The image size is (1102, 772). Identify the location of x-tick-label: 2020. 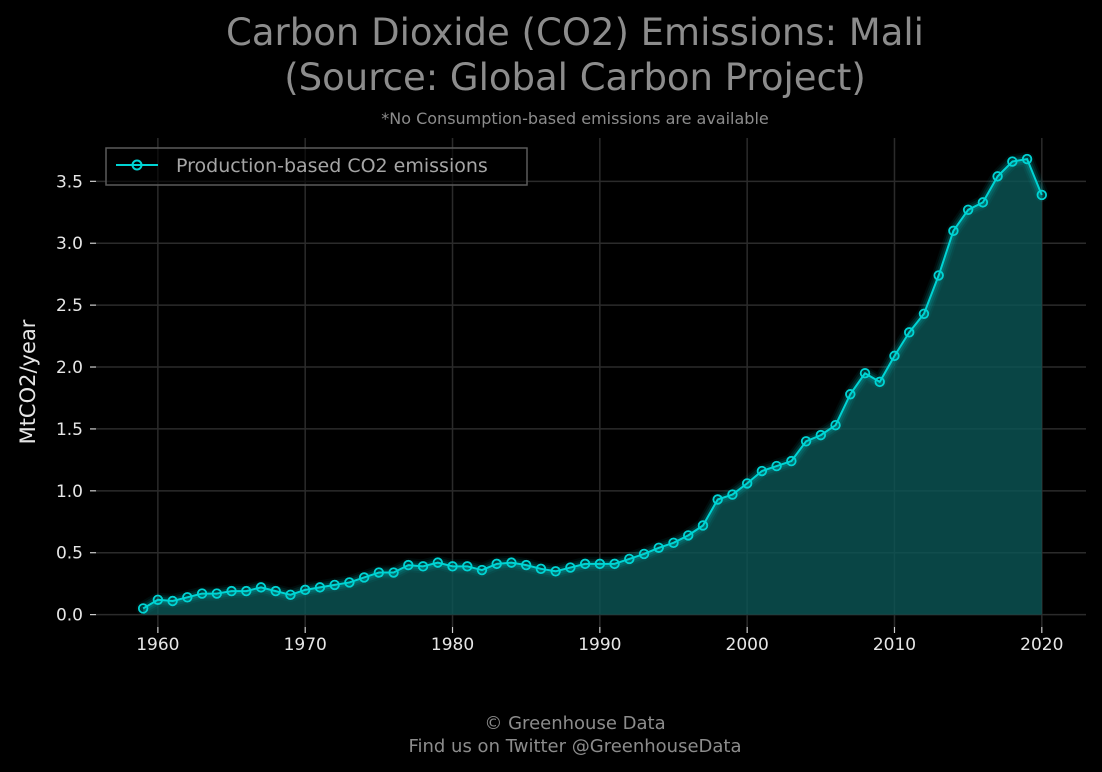
(1041, 645).